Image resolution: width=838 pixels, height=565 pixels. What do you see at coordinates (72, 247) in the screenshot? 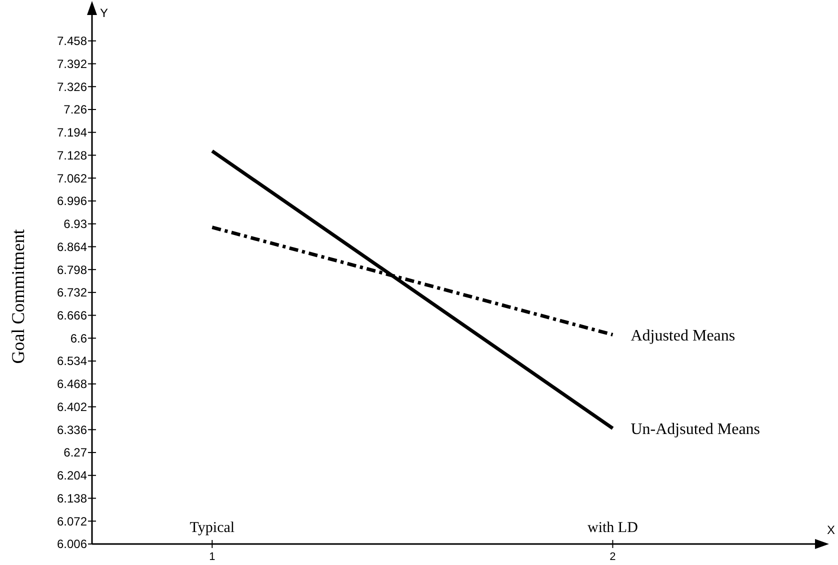
I see `y-tick-label: 6.864` at bounding box center [72, 247].